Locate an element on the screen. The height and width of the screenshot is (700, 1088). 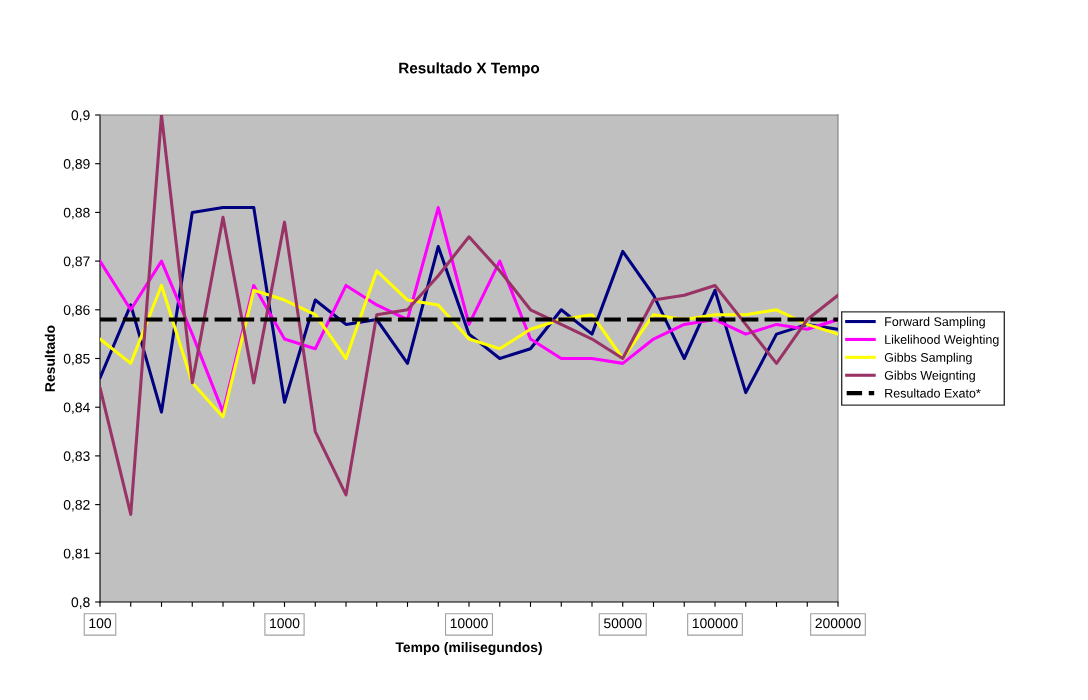
y-tick-label: 0,88 is located at coordinates (76, 213).